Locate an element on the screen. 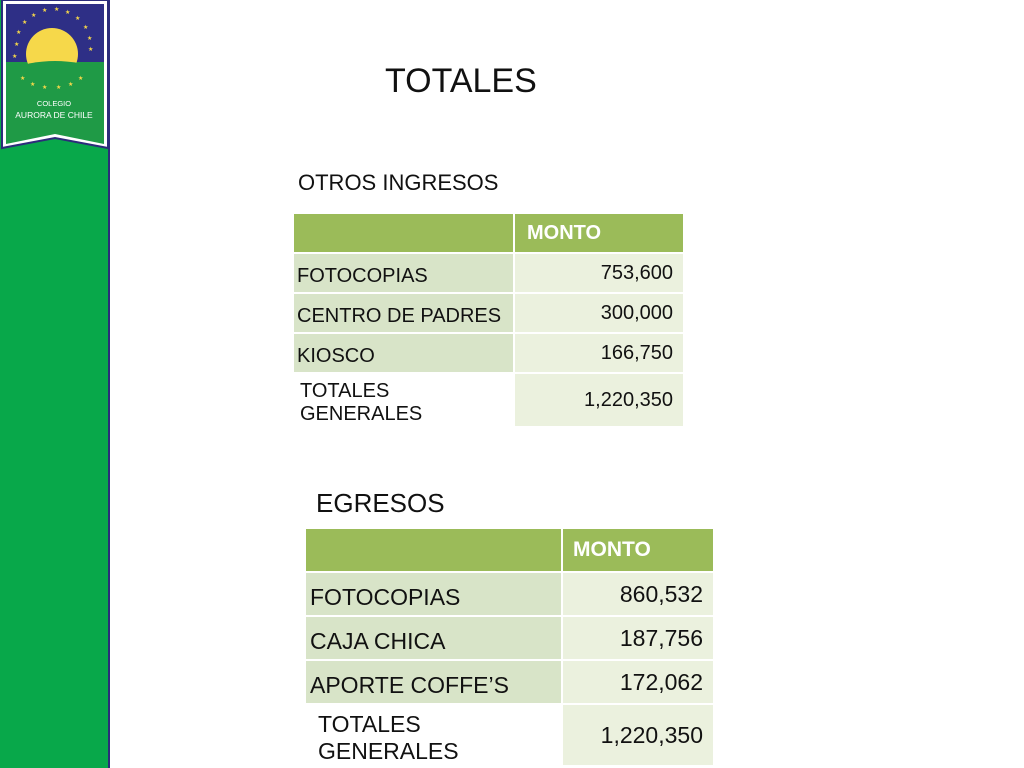 This screenshot has height=768, width=1024. table-row: FOTOCOPIAS 753,600 is located at coordinates (488, 273).